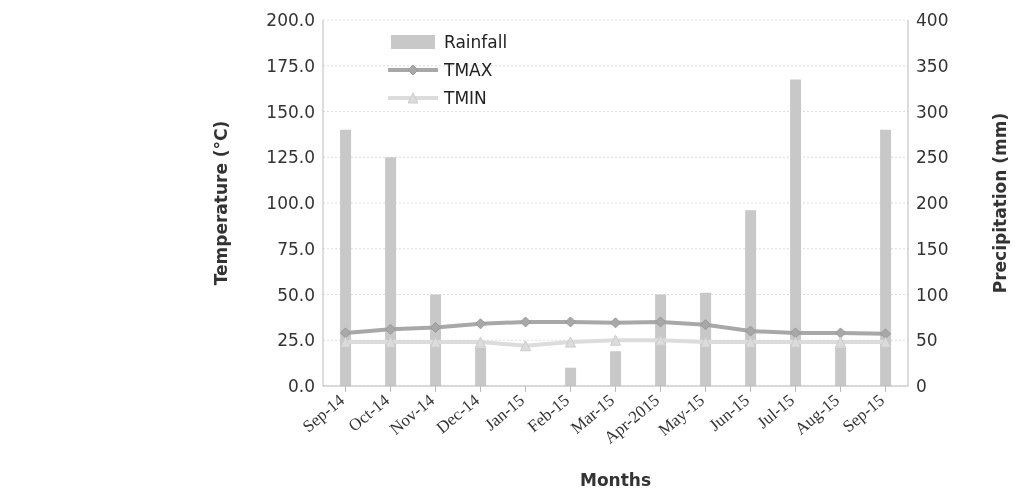  Describe the element at coordinates (927, 340) in the screenshot. I see `y2-tick-label: 50` at that location.